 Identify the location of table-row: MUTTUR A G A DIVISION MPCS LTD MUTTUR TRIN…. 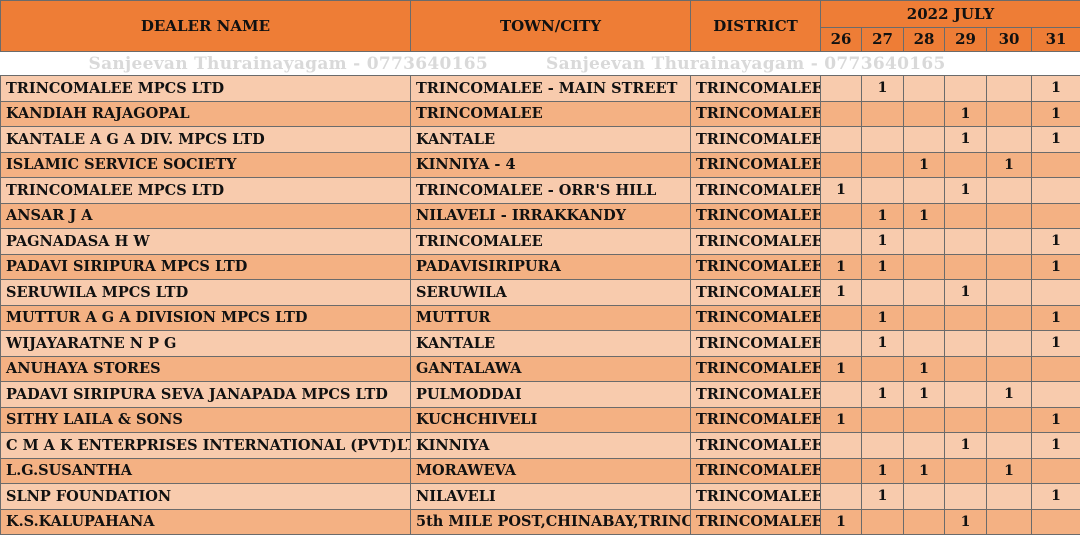
(540, 317).